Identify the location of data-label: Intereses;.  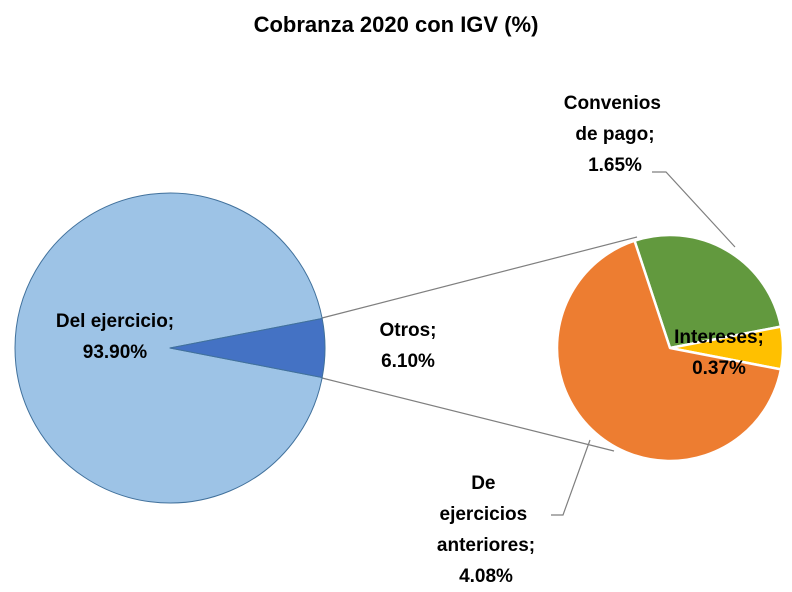
(719, 337).